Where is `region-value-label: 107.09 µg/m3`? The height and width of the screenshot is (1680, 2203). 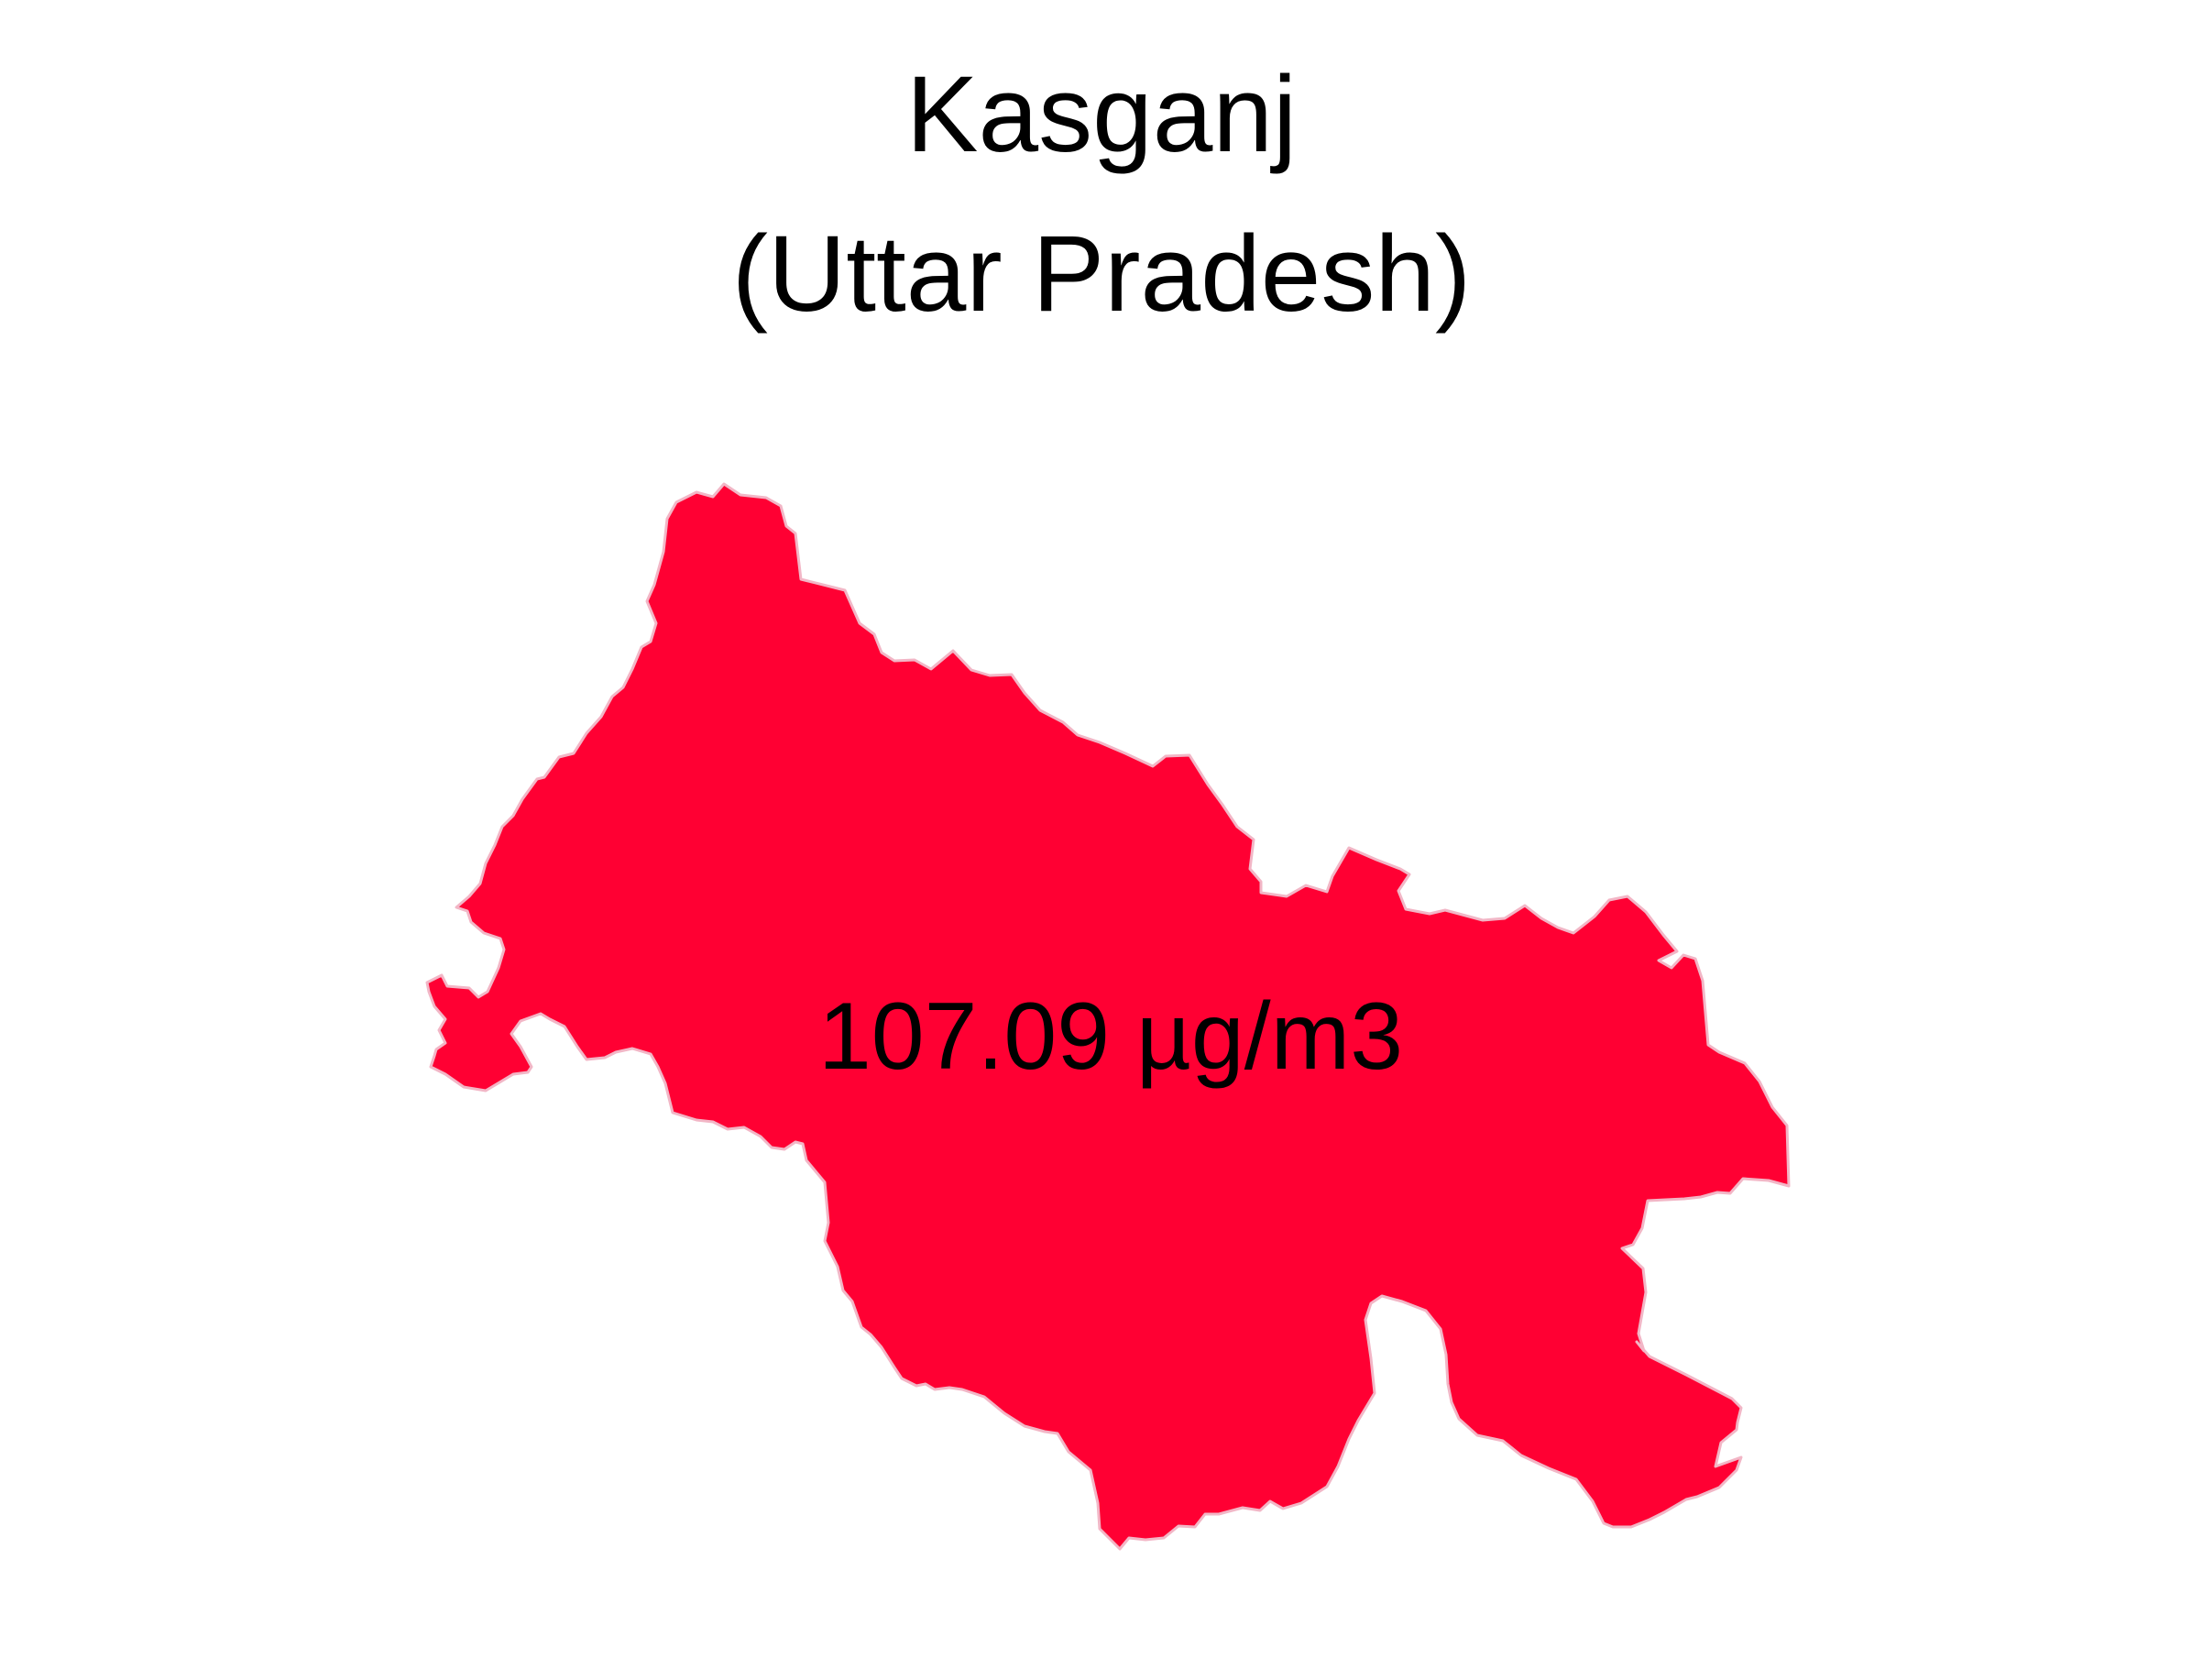
region-value-label: 107.09 µg/m3 is located at coordinates (1110, 1036).